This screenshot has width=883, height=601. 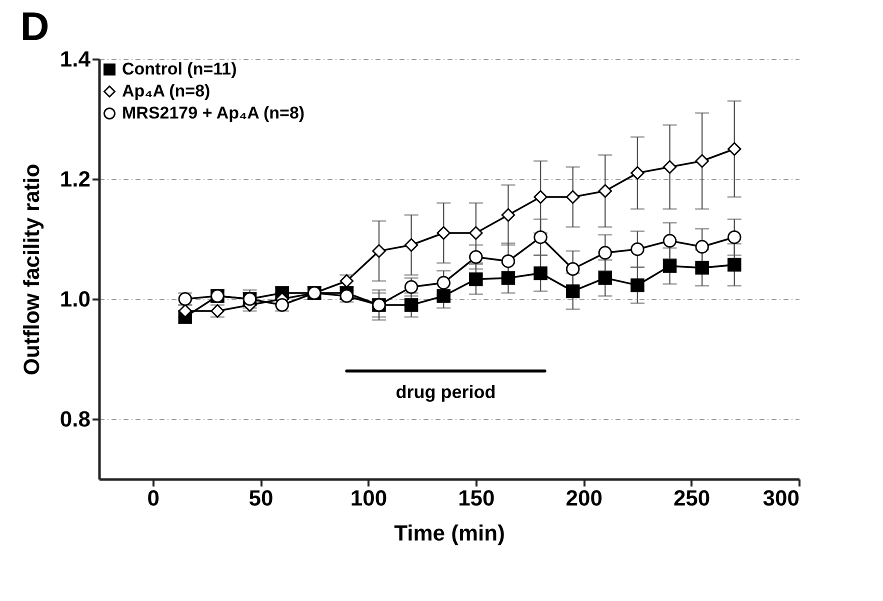 I want to click on x-tick-label: 0, so click(x=153, y=498).